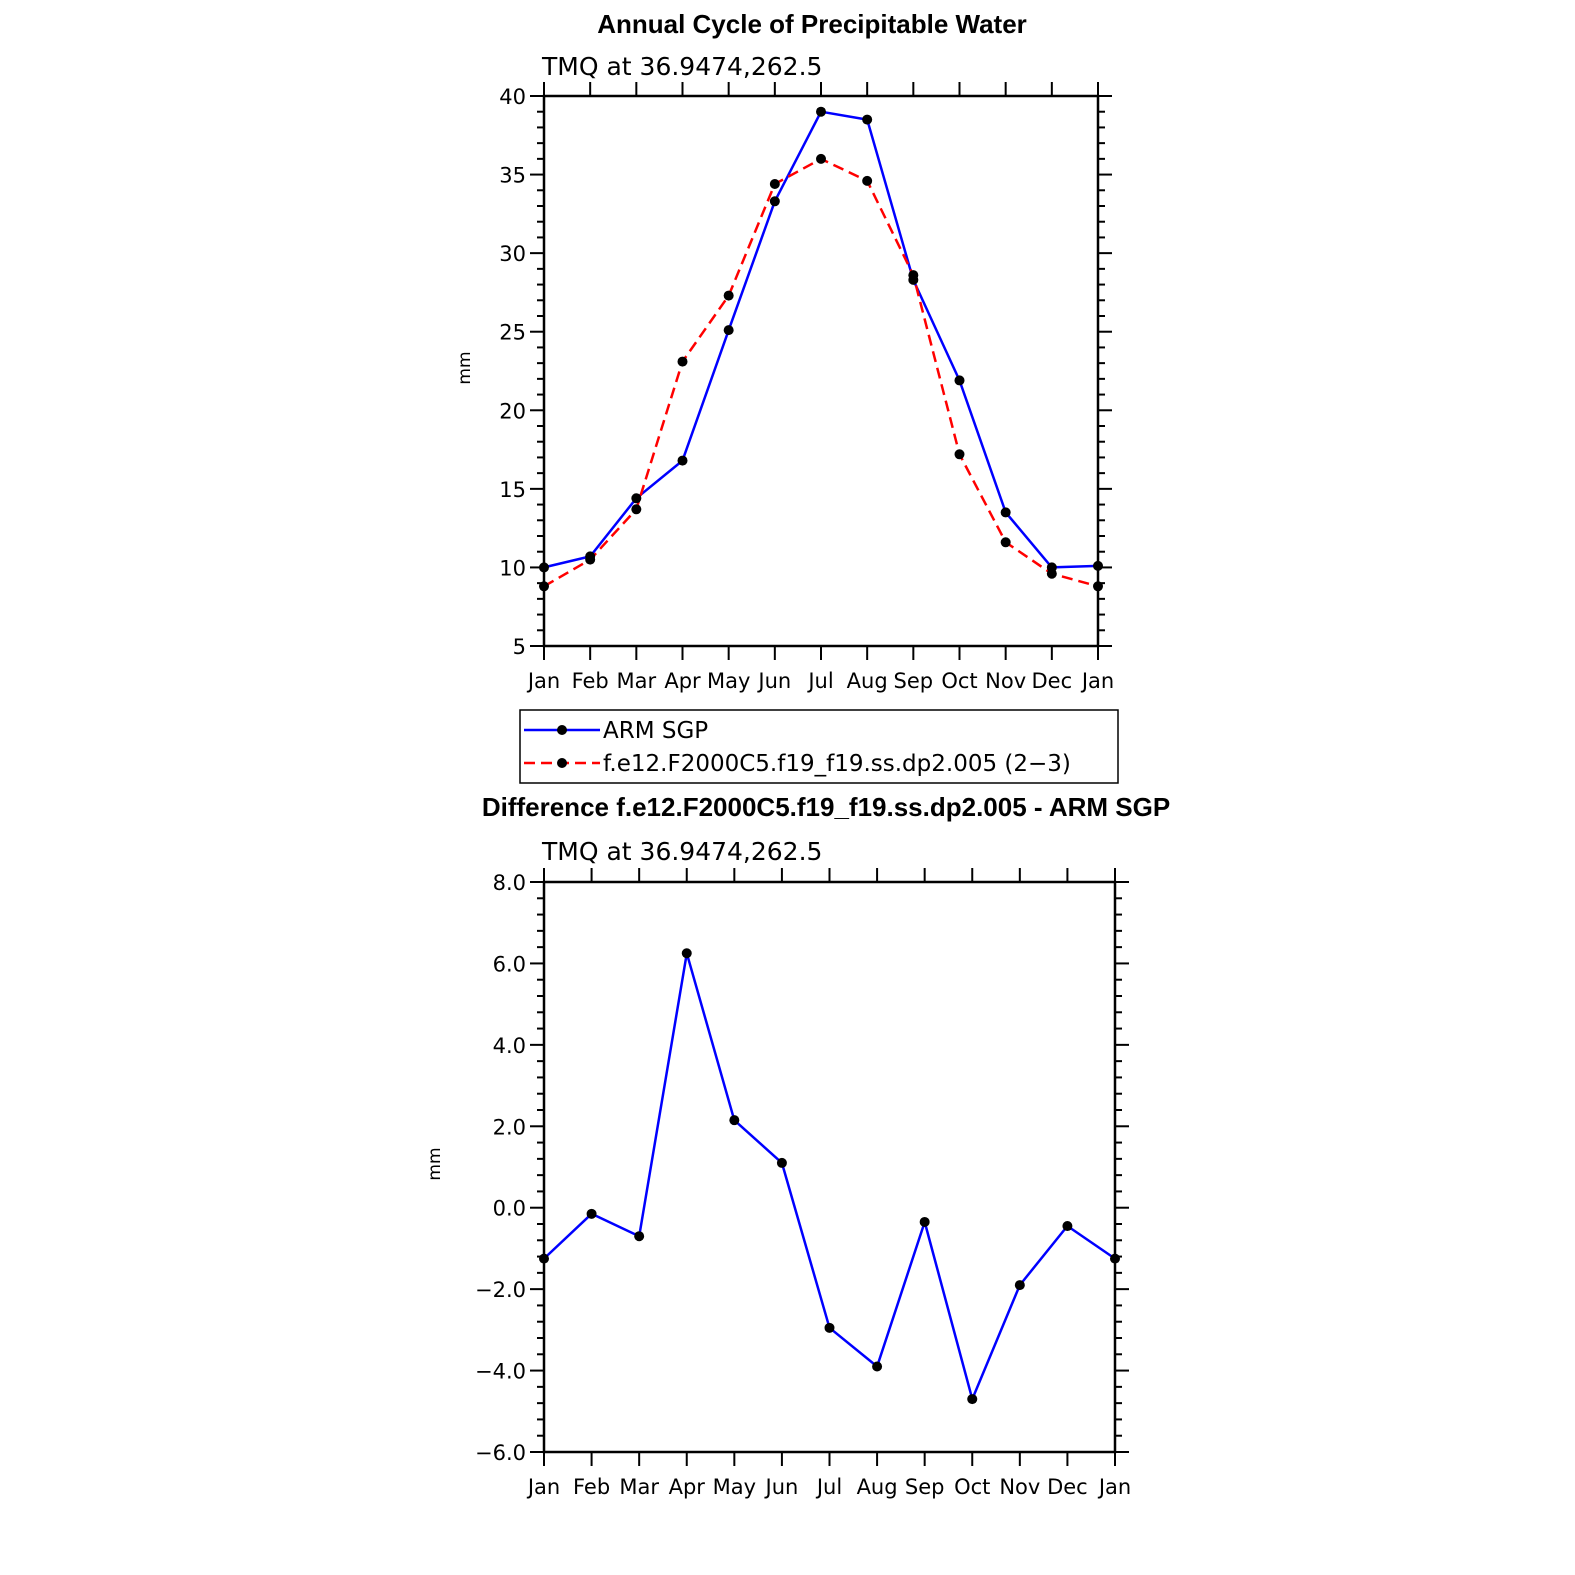 Image resolution: width=1575 pixels, height=1575 pixels. I want to click on chart2-xtick-label: Jun, so click(781, 1487).